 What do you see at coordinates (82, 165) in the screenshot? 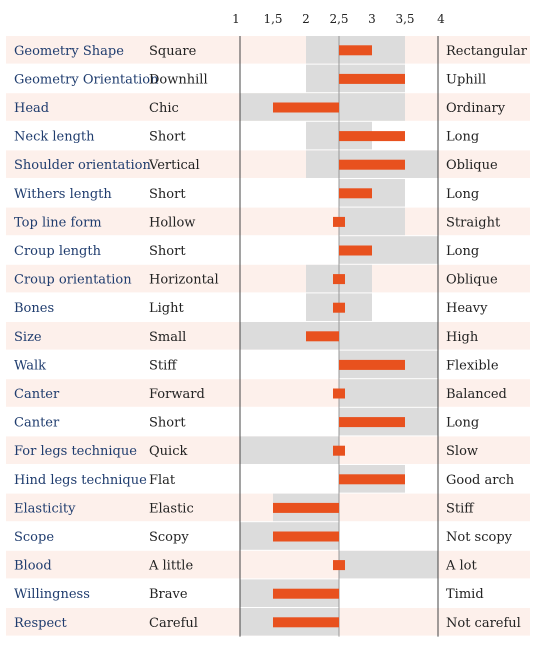
I see `trait-label: Shoulder orientation` at bounding box center [82, 165].